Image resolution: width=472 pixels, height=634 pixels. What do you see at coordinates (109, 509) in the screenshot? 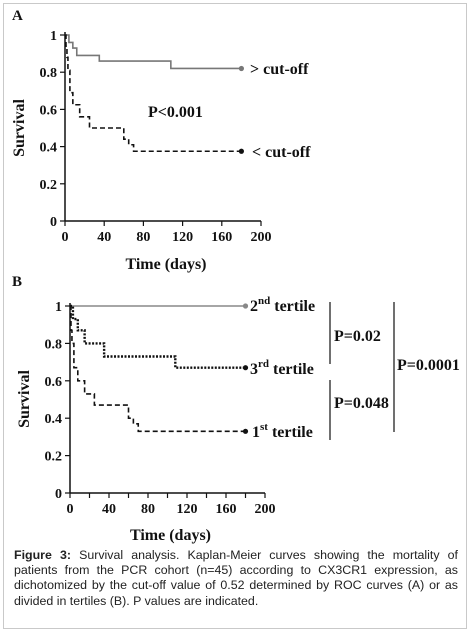
I see `x-tick-label-b: 40` at bounding box center [109, 509].